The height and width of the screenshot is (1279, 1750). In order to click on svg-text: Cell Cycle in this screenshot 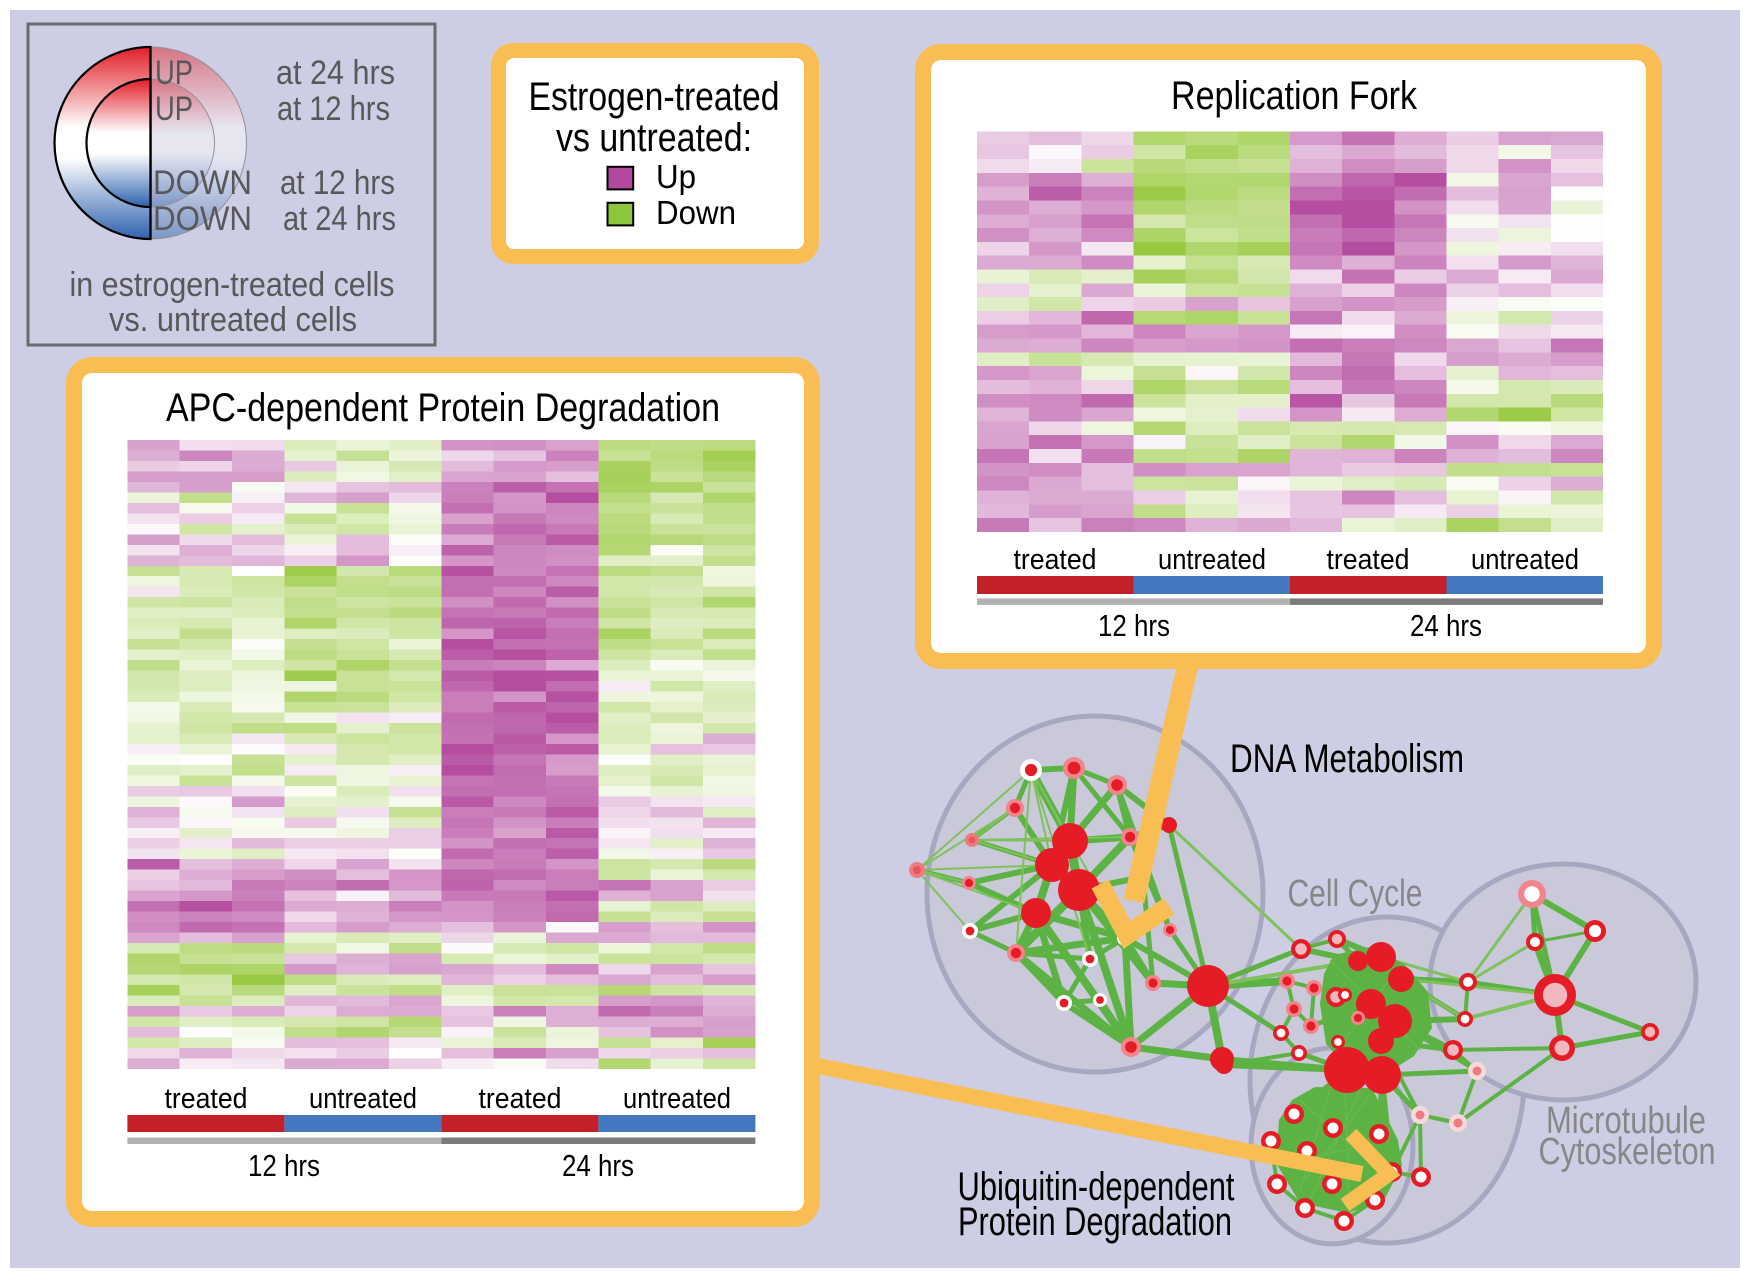, I will do `click(1355, 894)`.